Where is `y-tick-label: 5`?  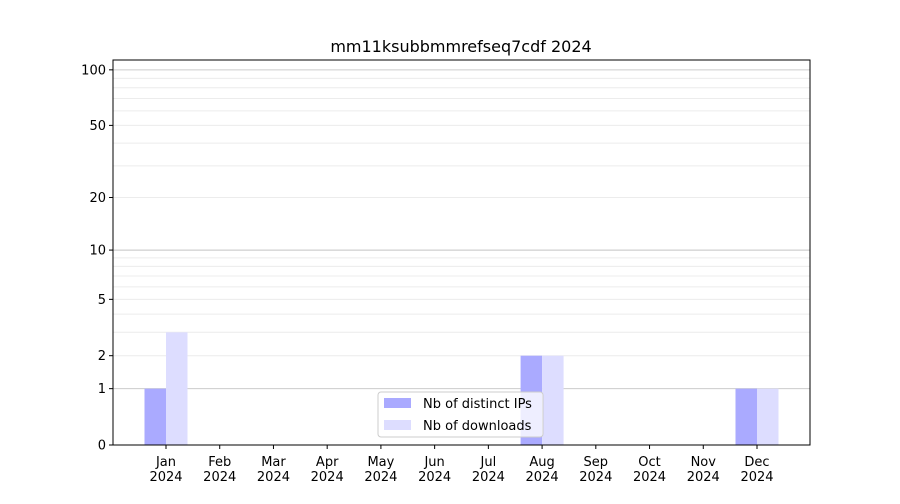
y-tick-label: 5 is located at coordinates (102, 300).